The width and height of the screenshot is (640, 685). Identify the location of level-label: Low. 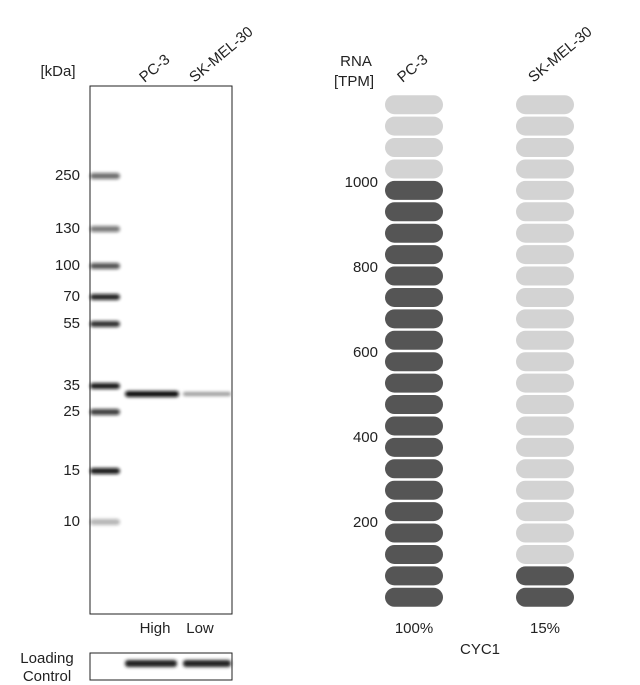
(200, 628).